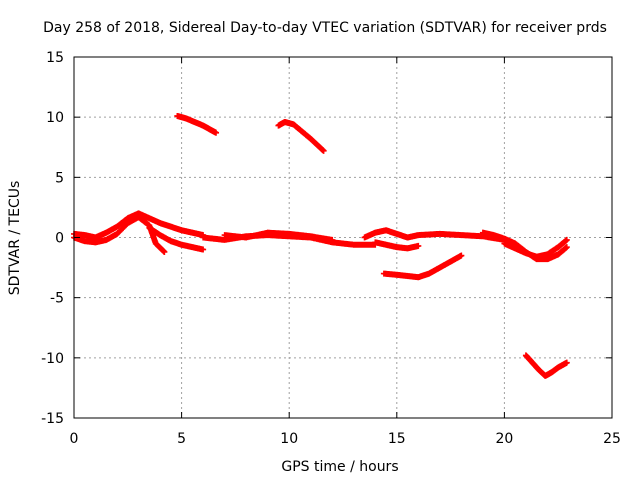 The image size is (640, 480). What do you see at coordinates (55, 58) in the screenshot?
I see `y-tick-label: 15` at bounding box center [55, 58].